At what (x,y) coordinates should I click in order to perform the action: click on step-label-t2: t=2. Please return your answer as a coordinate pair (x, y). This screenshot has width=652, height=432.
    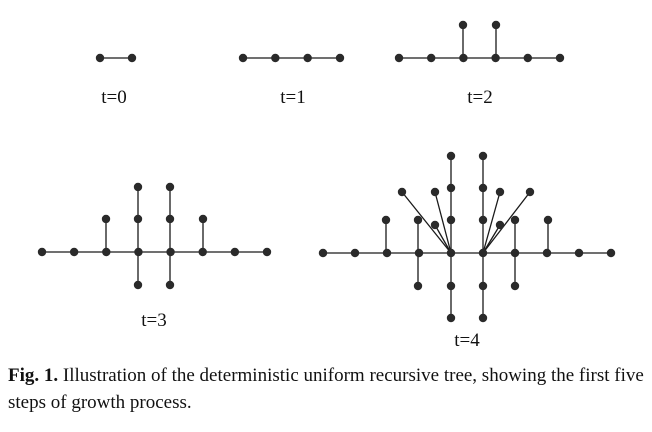
    Looking at the image, I should click on (480, 97).